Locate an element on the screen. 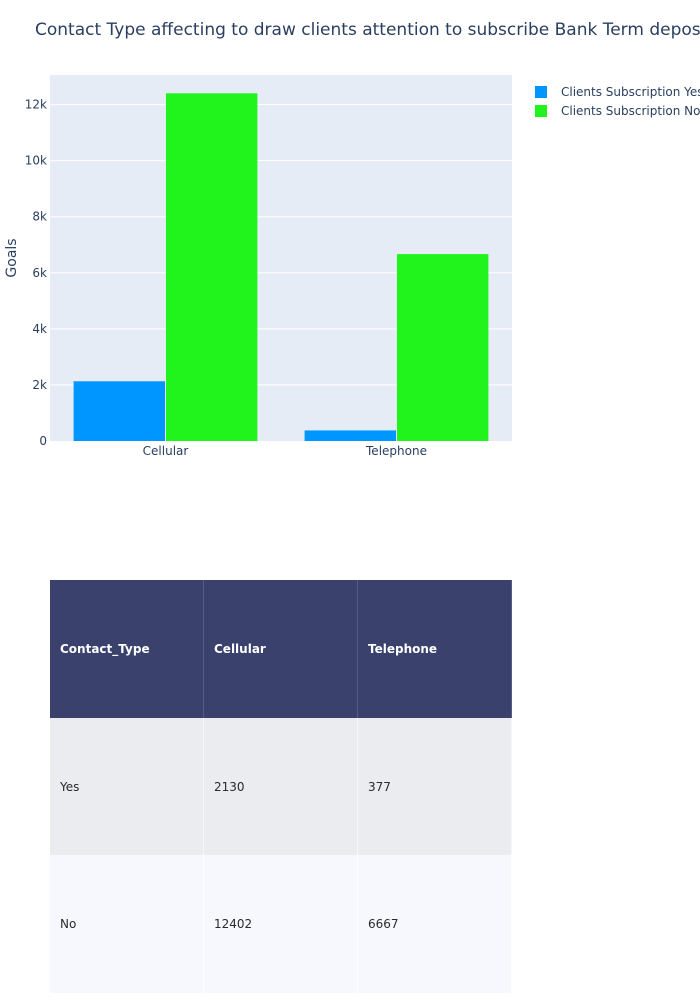  table-cell: Yes is located at coordinates (127, 786).